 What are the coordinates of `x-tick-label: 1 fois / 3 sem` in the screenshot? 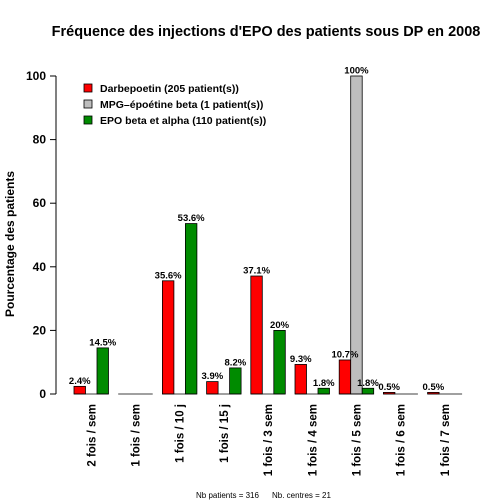 It's located at (269, 440).